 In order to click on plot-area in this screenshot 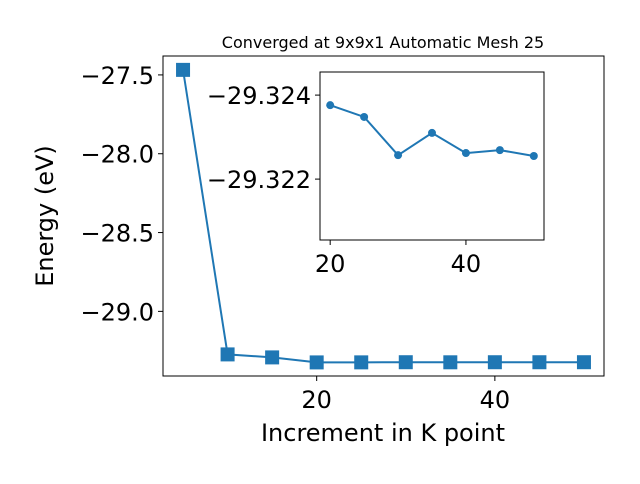, I will do `click(432, 156)`.